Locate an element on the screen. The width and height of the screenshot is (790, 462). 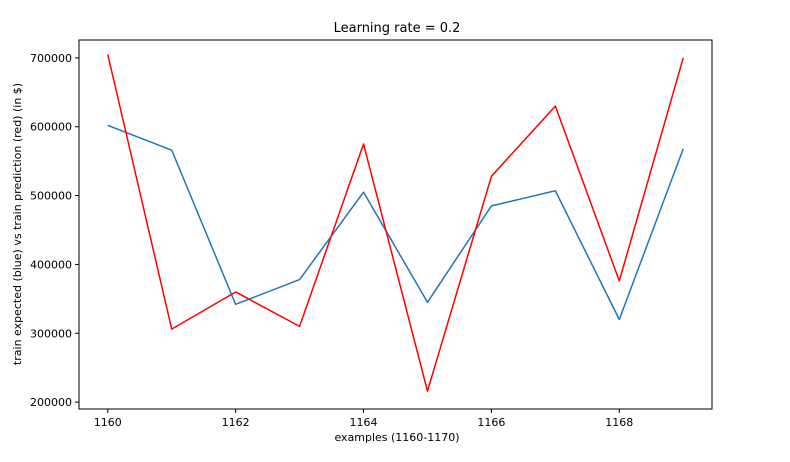
y-tick-label: 500000 is located at coordinates (51, 196).